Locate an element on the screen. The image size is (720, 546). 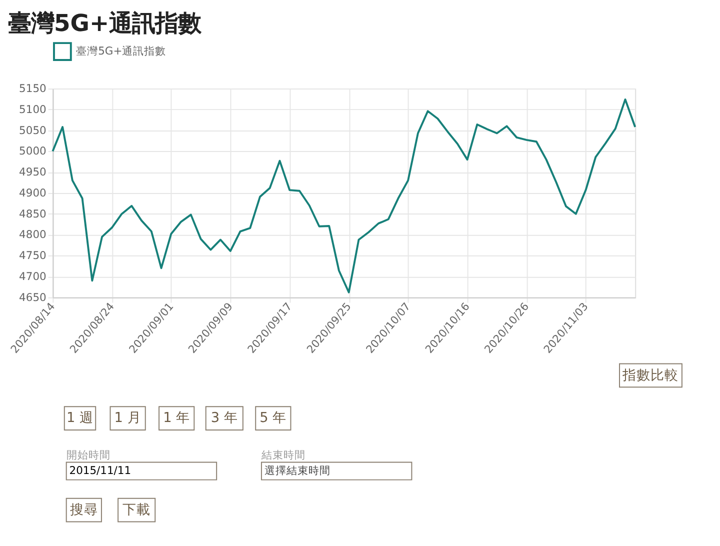
text: 1 年 is located at coordinates (176, 418).